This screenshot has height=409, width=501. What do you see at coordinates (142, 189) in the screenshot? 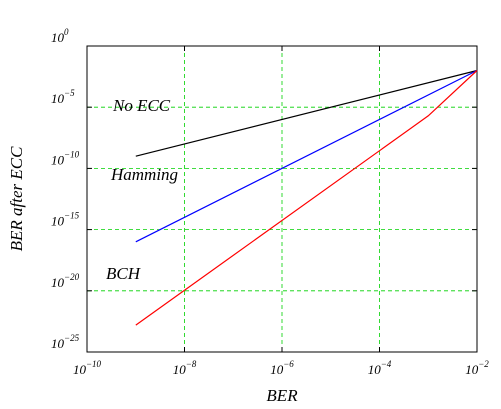
I see `series-annotations: No ECC Hamming BCH` at bounding box center [142, 189].